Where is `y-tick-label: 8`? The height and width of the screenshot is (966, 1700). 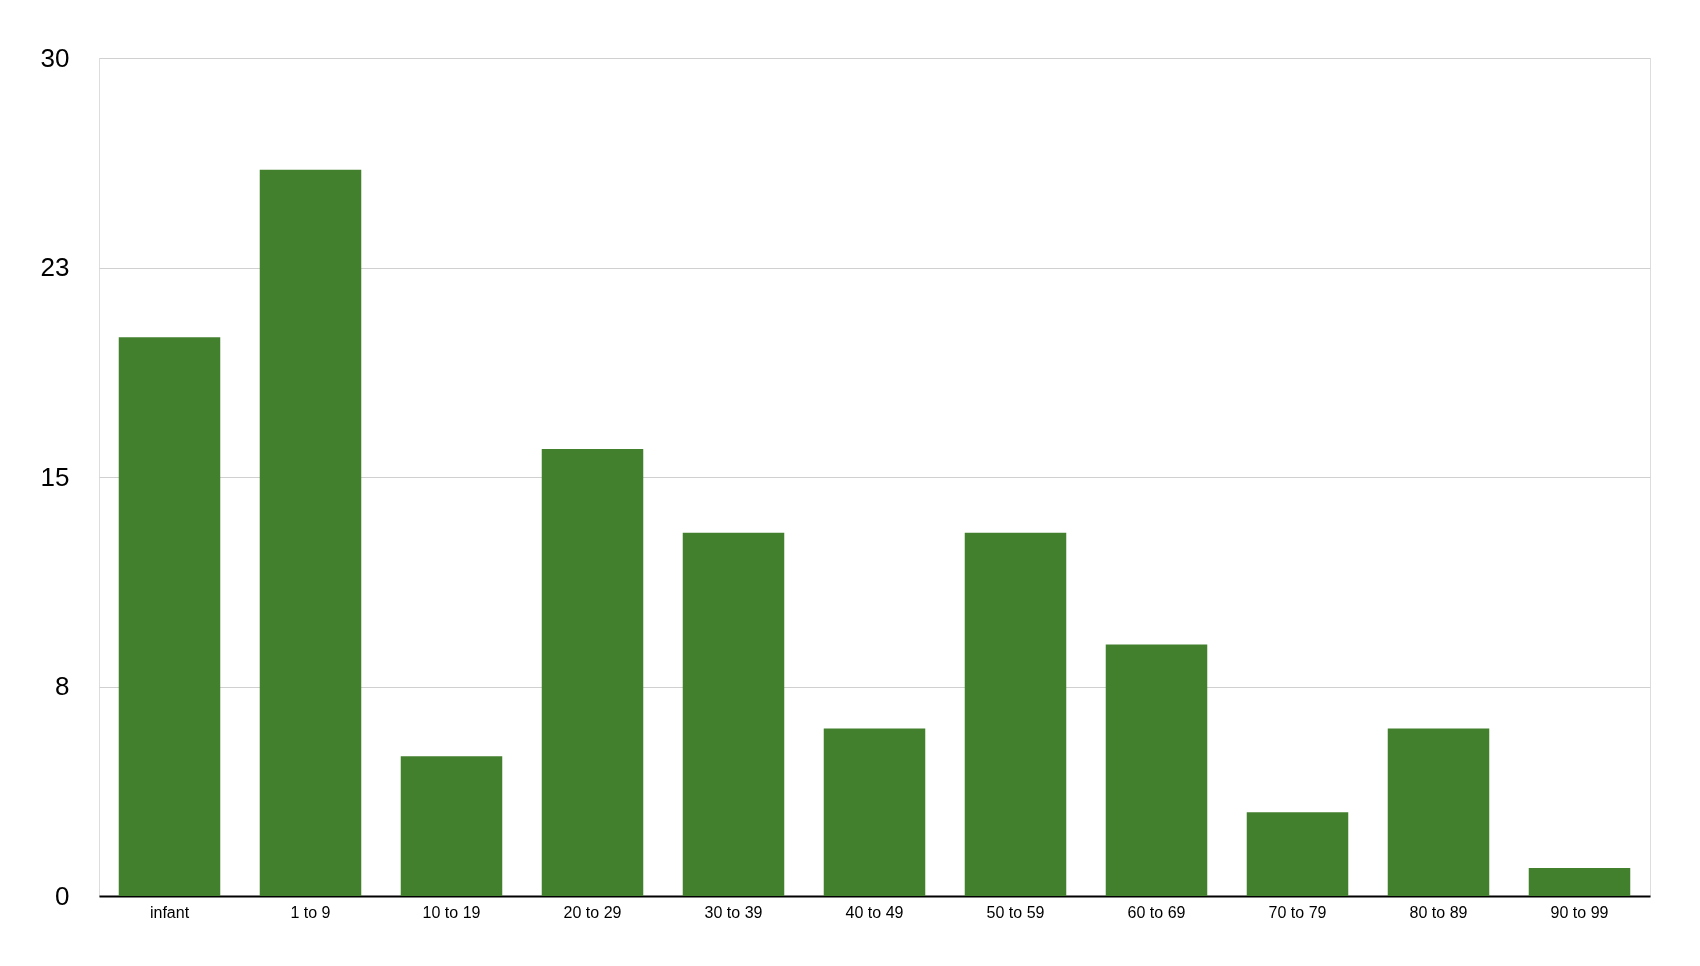 y-tick-label: 8 is located at coordinates (62, 686).